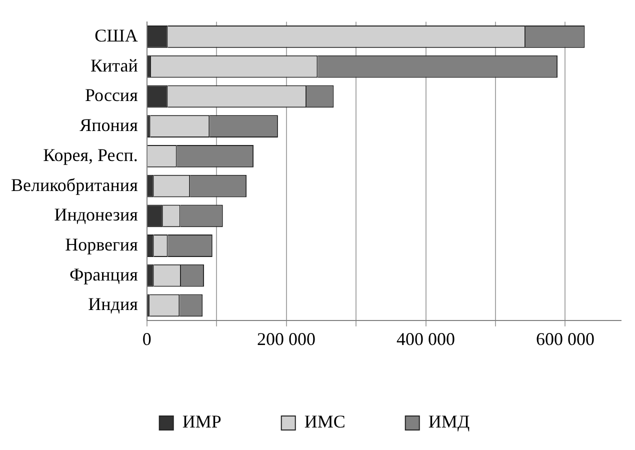  What do you see at coordinates (147, 338) in the screenshot?
I see `x-tick-label: 0` at bounding box center [147, 338].